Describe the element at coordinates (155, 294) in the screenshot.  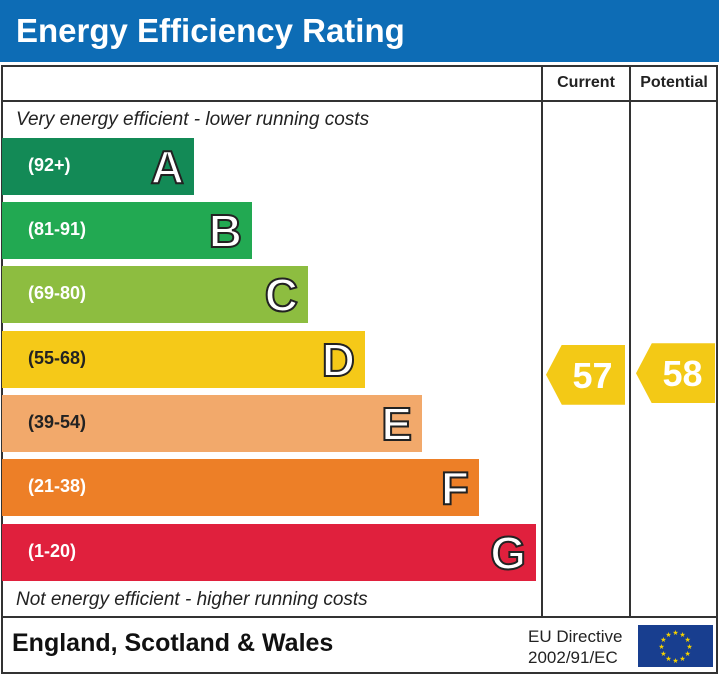
I see `band-c: (69-80) C` at that location.